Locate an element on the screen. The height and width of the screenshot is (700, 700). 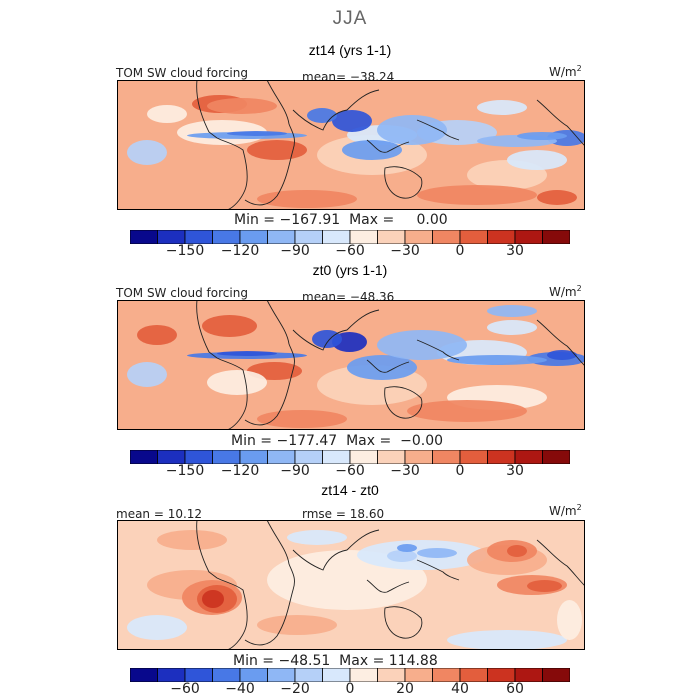
colorbar-tick-label: −30 is located at coordinates (405, 251).